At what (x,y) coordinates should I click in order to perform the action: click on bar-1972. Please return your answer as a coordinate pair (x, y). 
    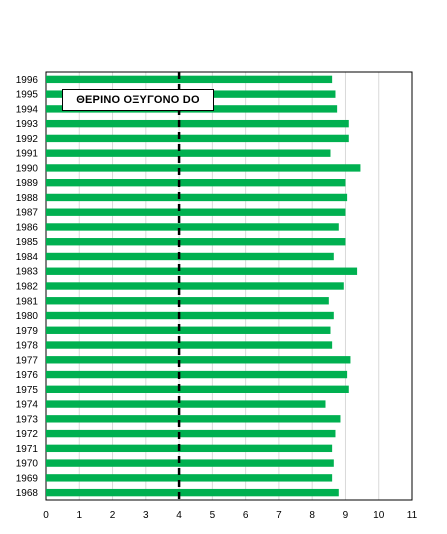
    Looking at the image, I should click on (191, 433).